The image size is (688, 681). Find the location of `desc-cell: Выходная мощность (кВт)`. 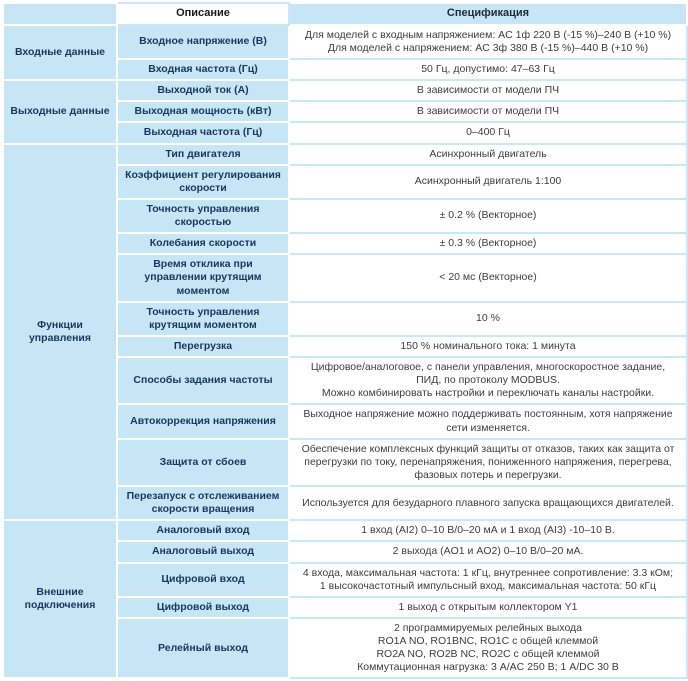

desc-cell: Выходная мощность (кВт) is located at coordinates (203, 112).